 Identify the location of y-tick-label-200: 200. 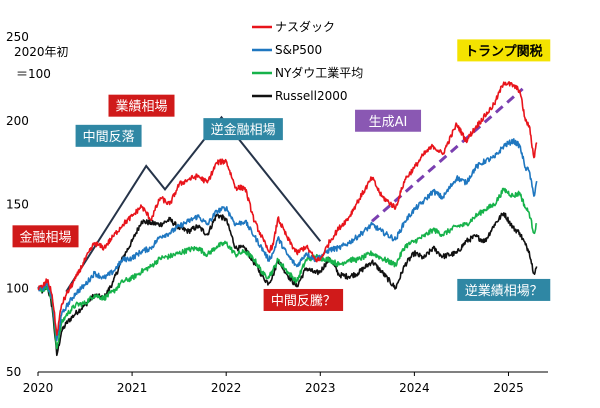
(17, 121).